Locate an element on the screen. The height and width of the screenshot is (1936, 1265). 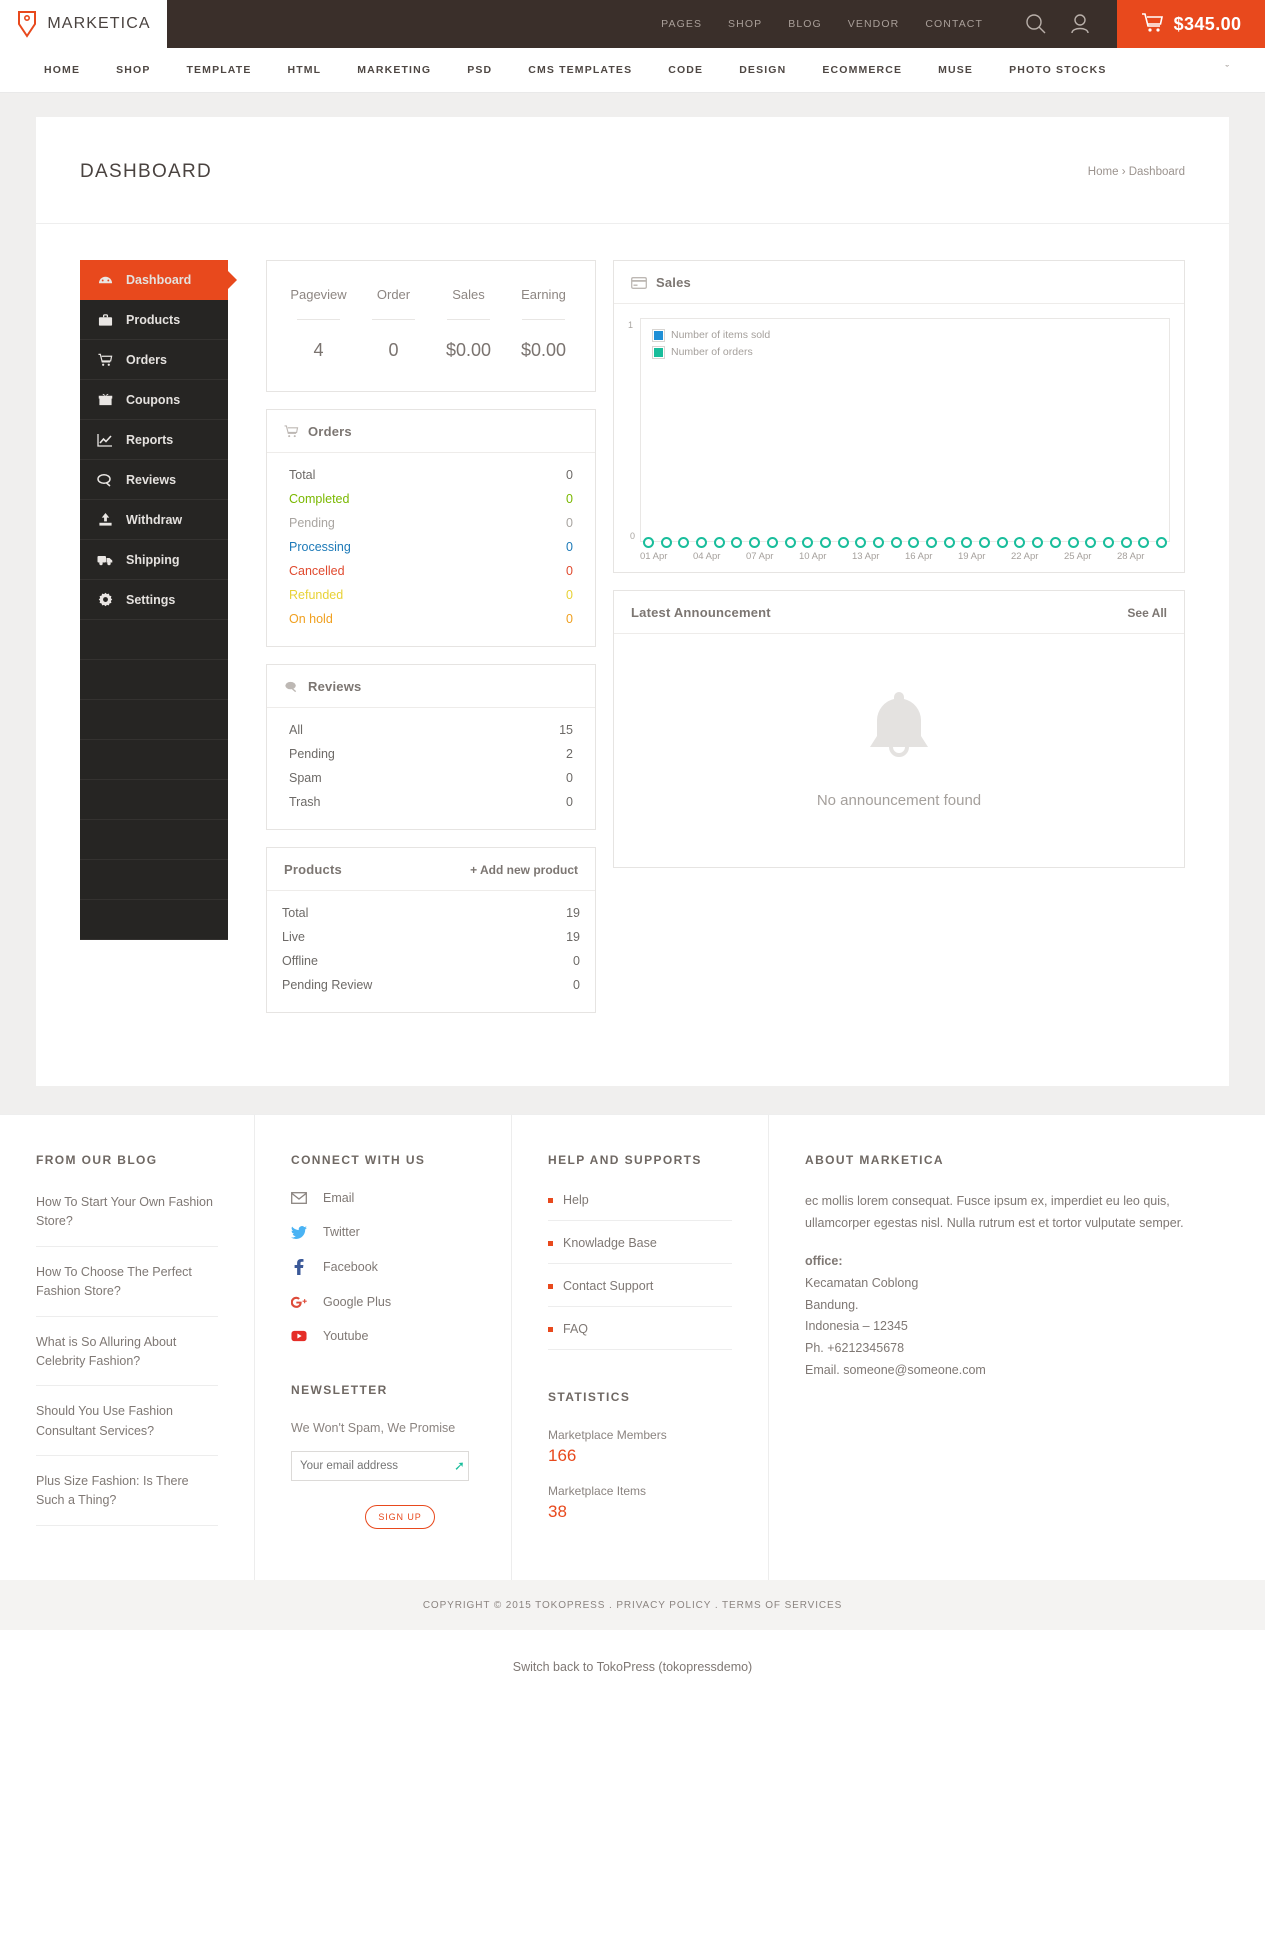
x-tick: 10 Apr is located at coordinates (813, 556).